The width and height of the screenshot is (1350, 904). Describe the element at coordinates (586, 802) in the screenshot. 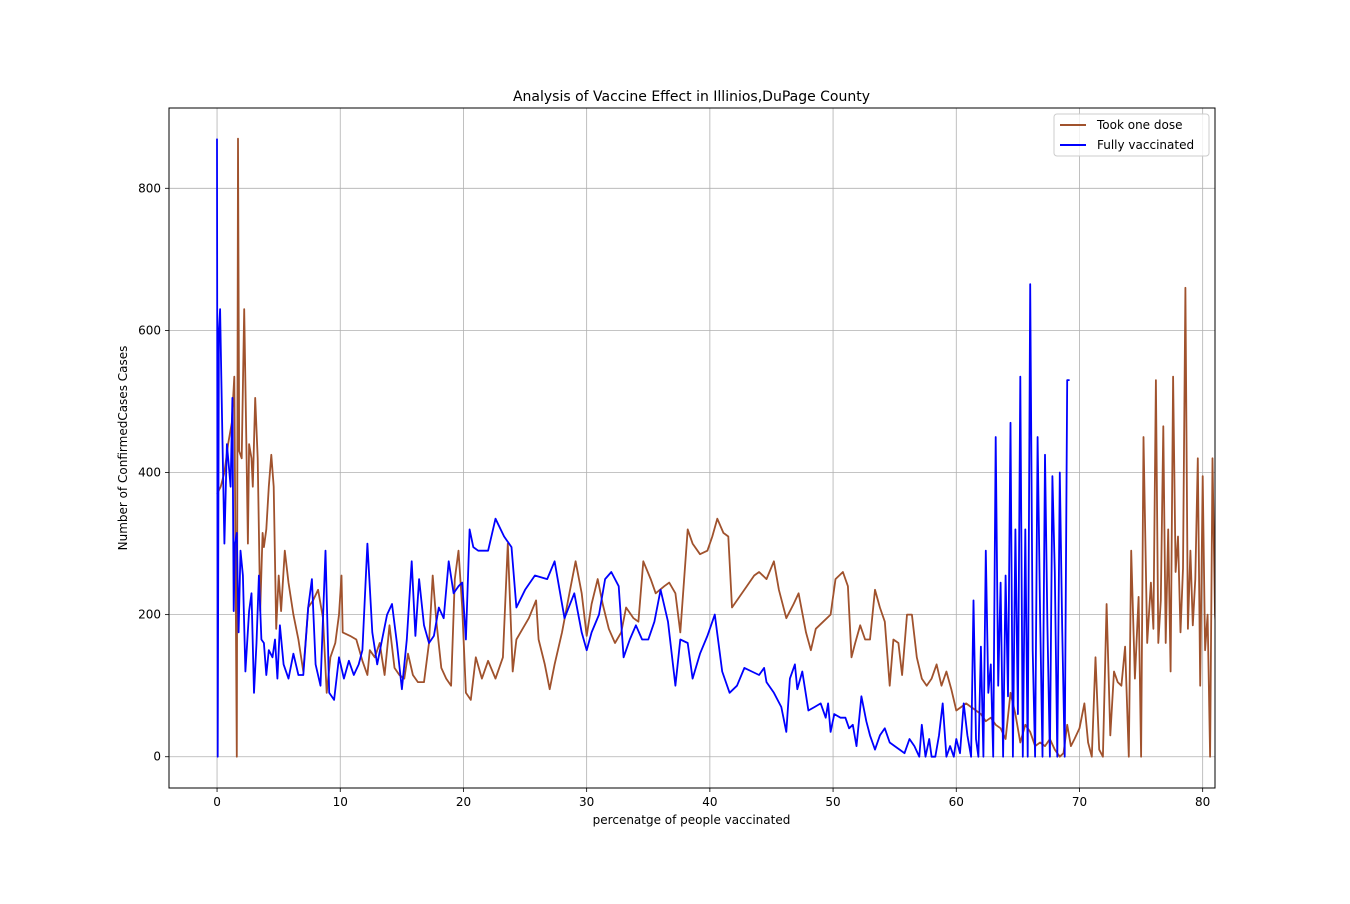

I see `x-tick-label: 30` at that location.